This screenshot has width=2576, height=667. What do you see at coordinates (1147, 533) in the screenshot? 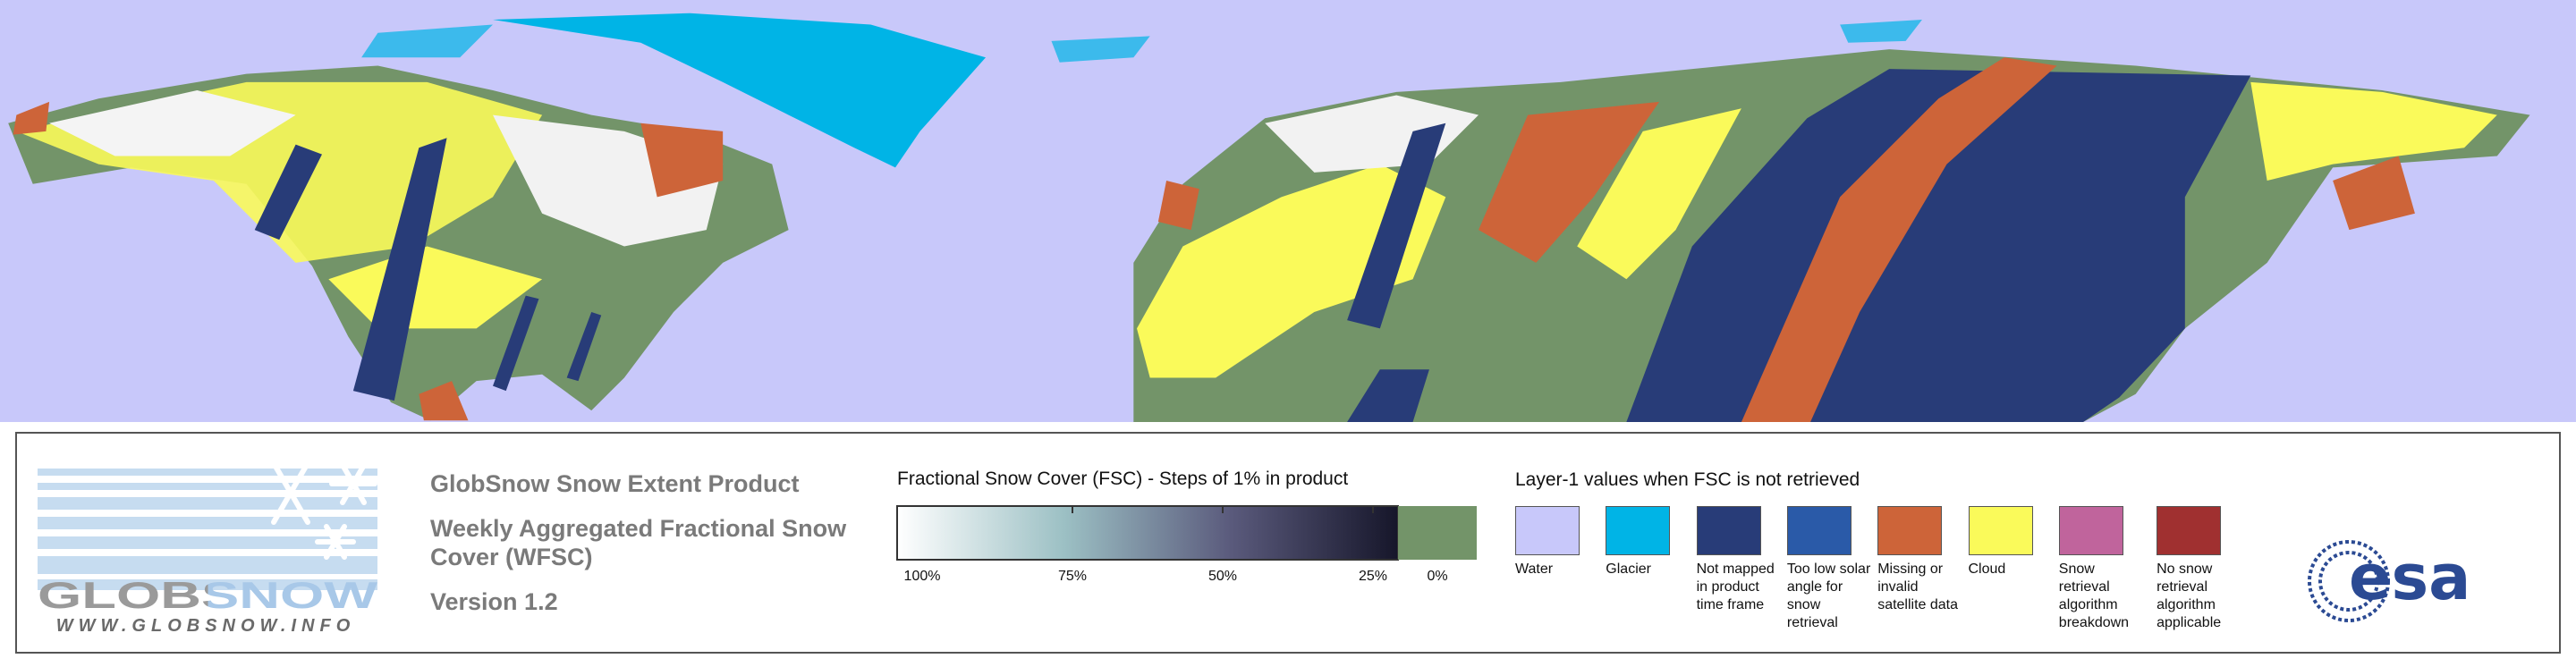
I see `fsc-gradient` at bounding box center [1147, 533].